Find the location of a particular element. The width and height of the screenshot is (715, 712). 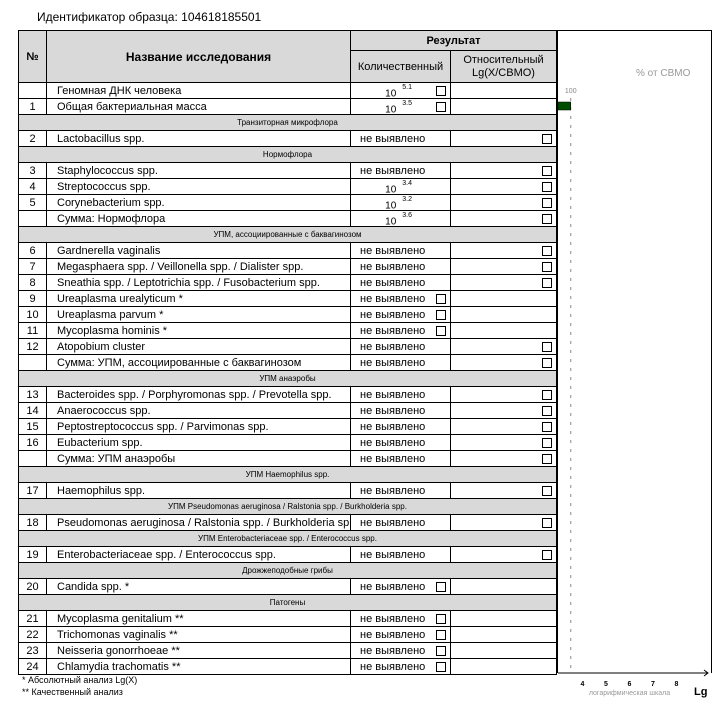

table-row: 17 Haemophilus spp. не выявлено is located at coordinates (287, 490).